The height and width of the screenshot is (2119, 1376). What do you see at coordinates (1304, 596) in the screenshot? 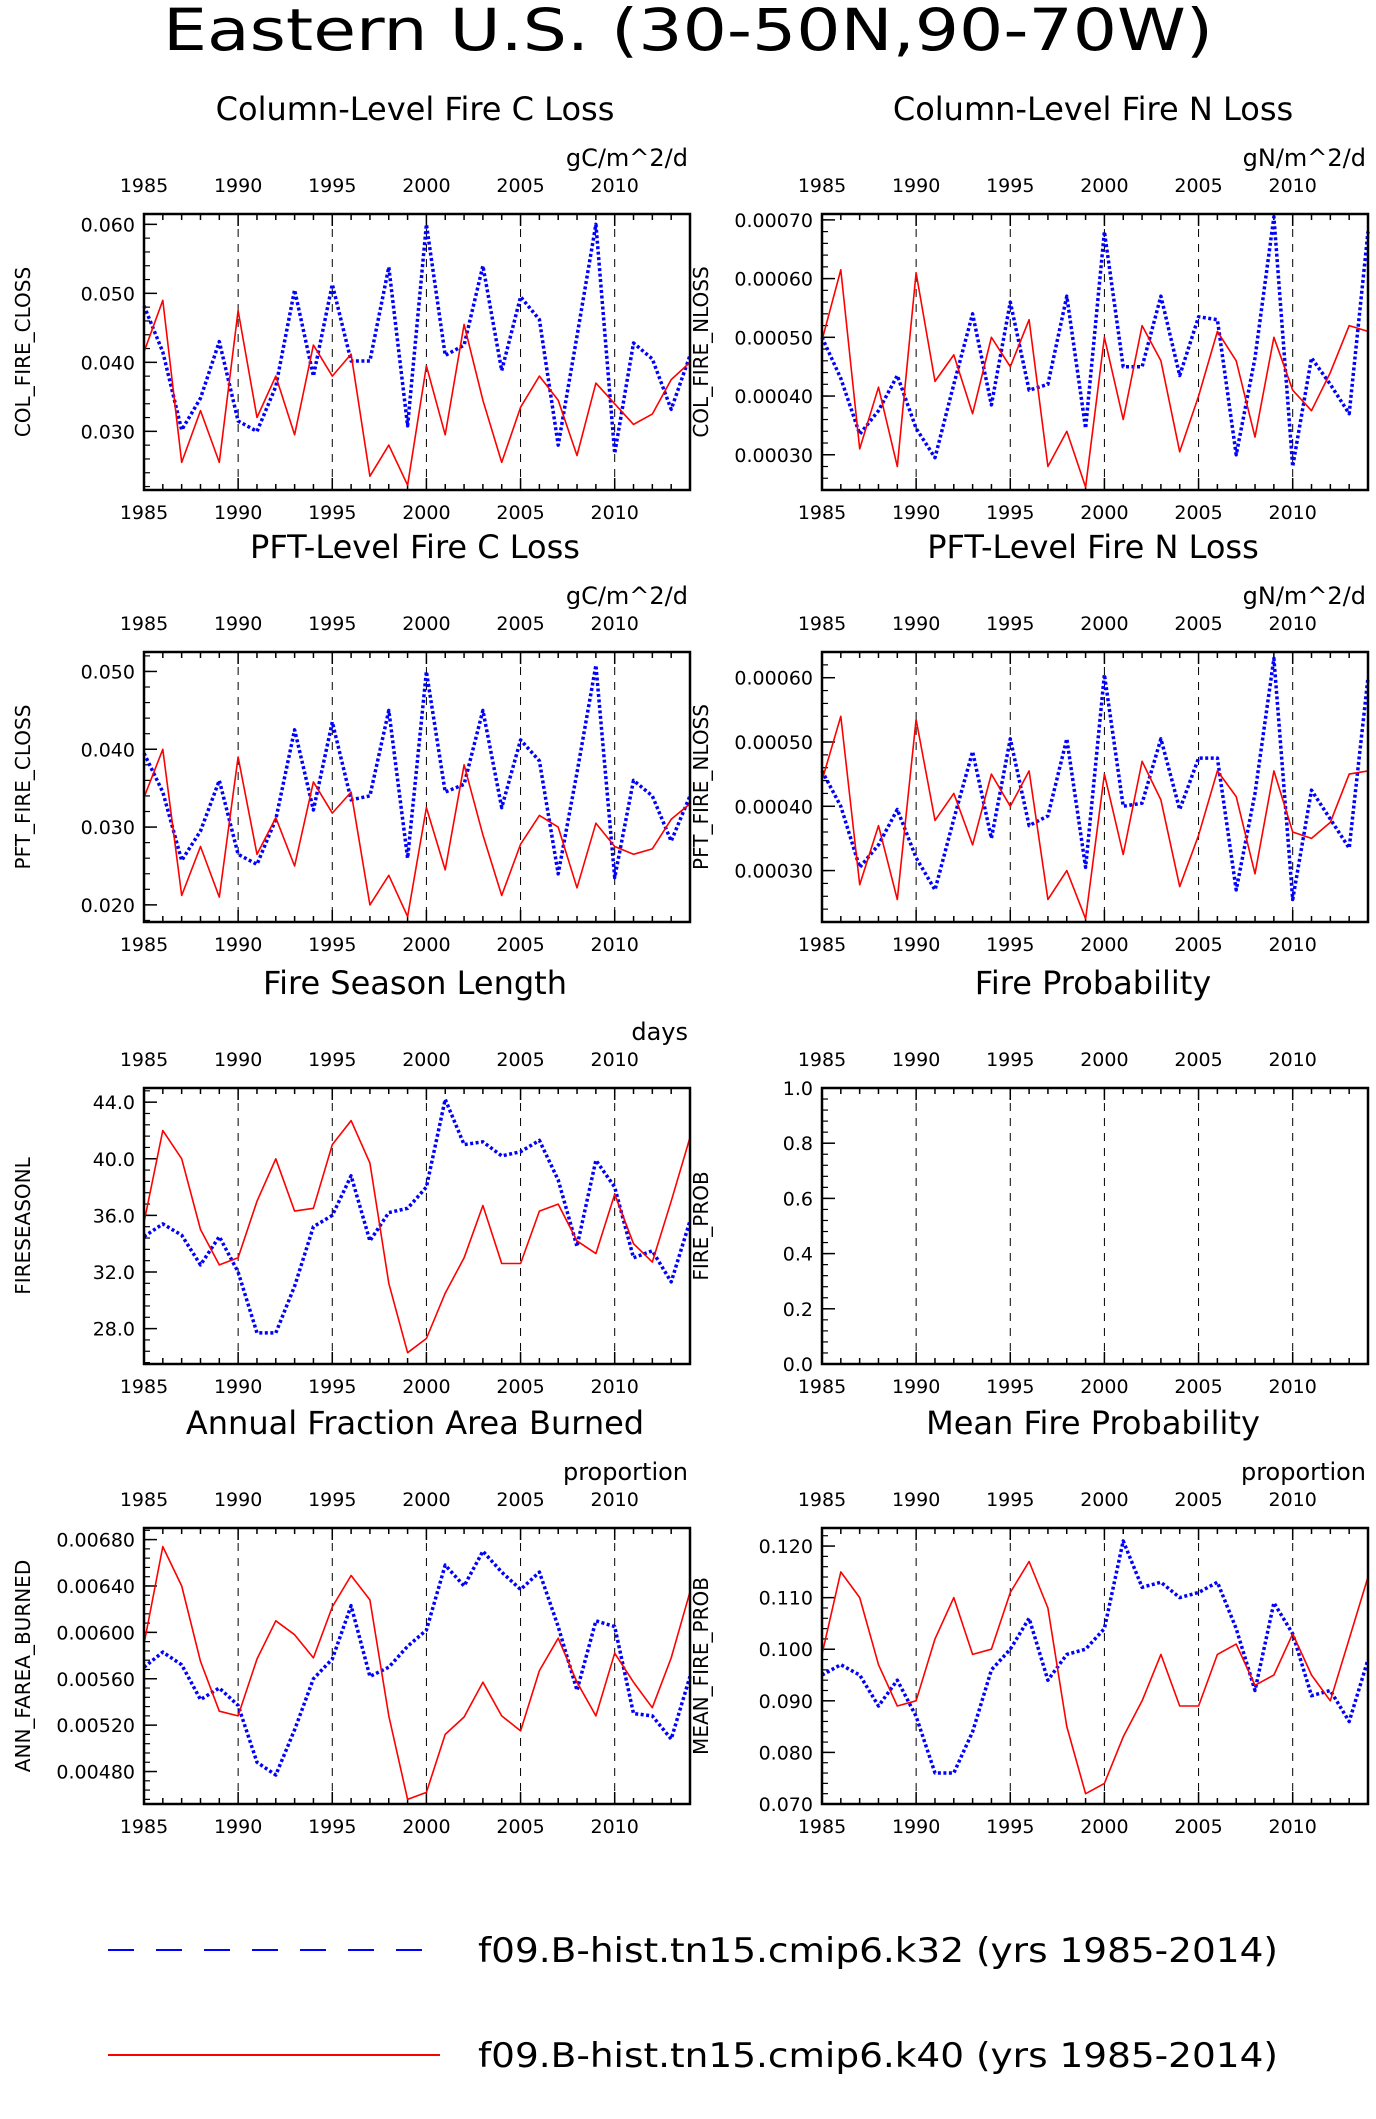
I see `units-label: gN/m^2/d` at bounding box center [1304, 596].